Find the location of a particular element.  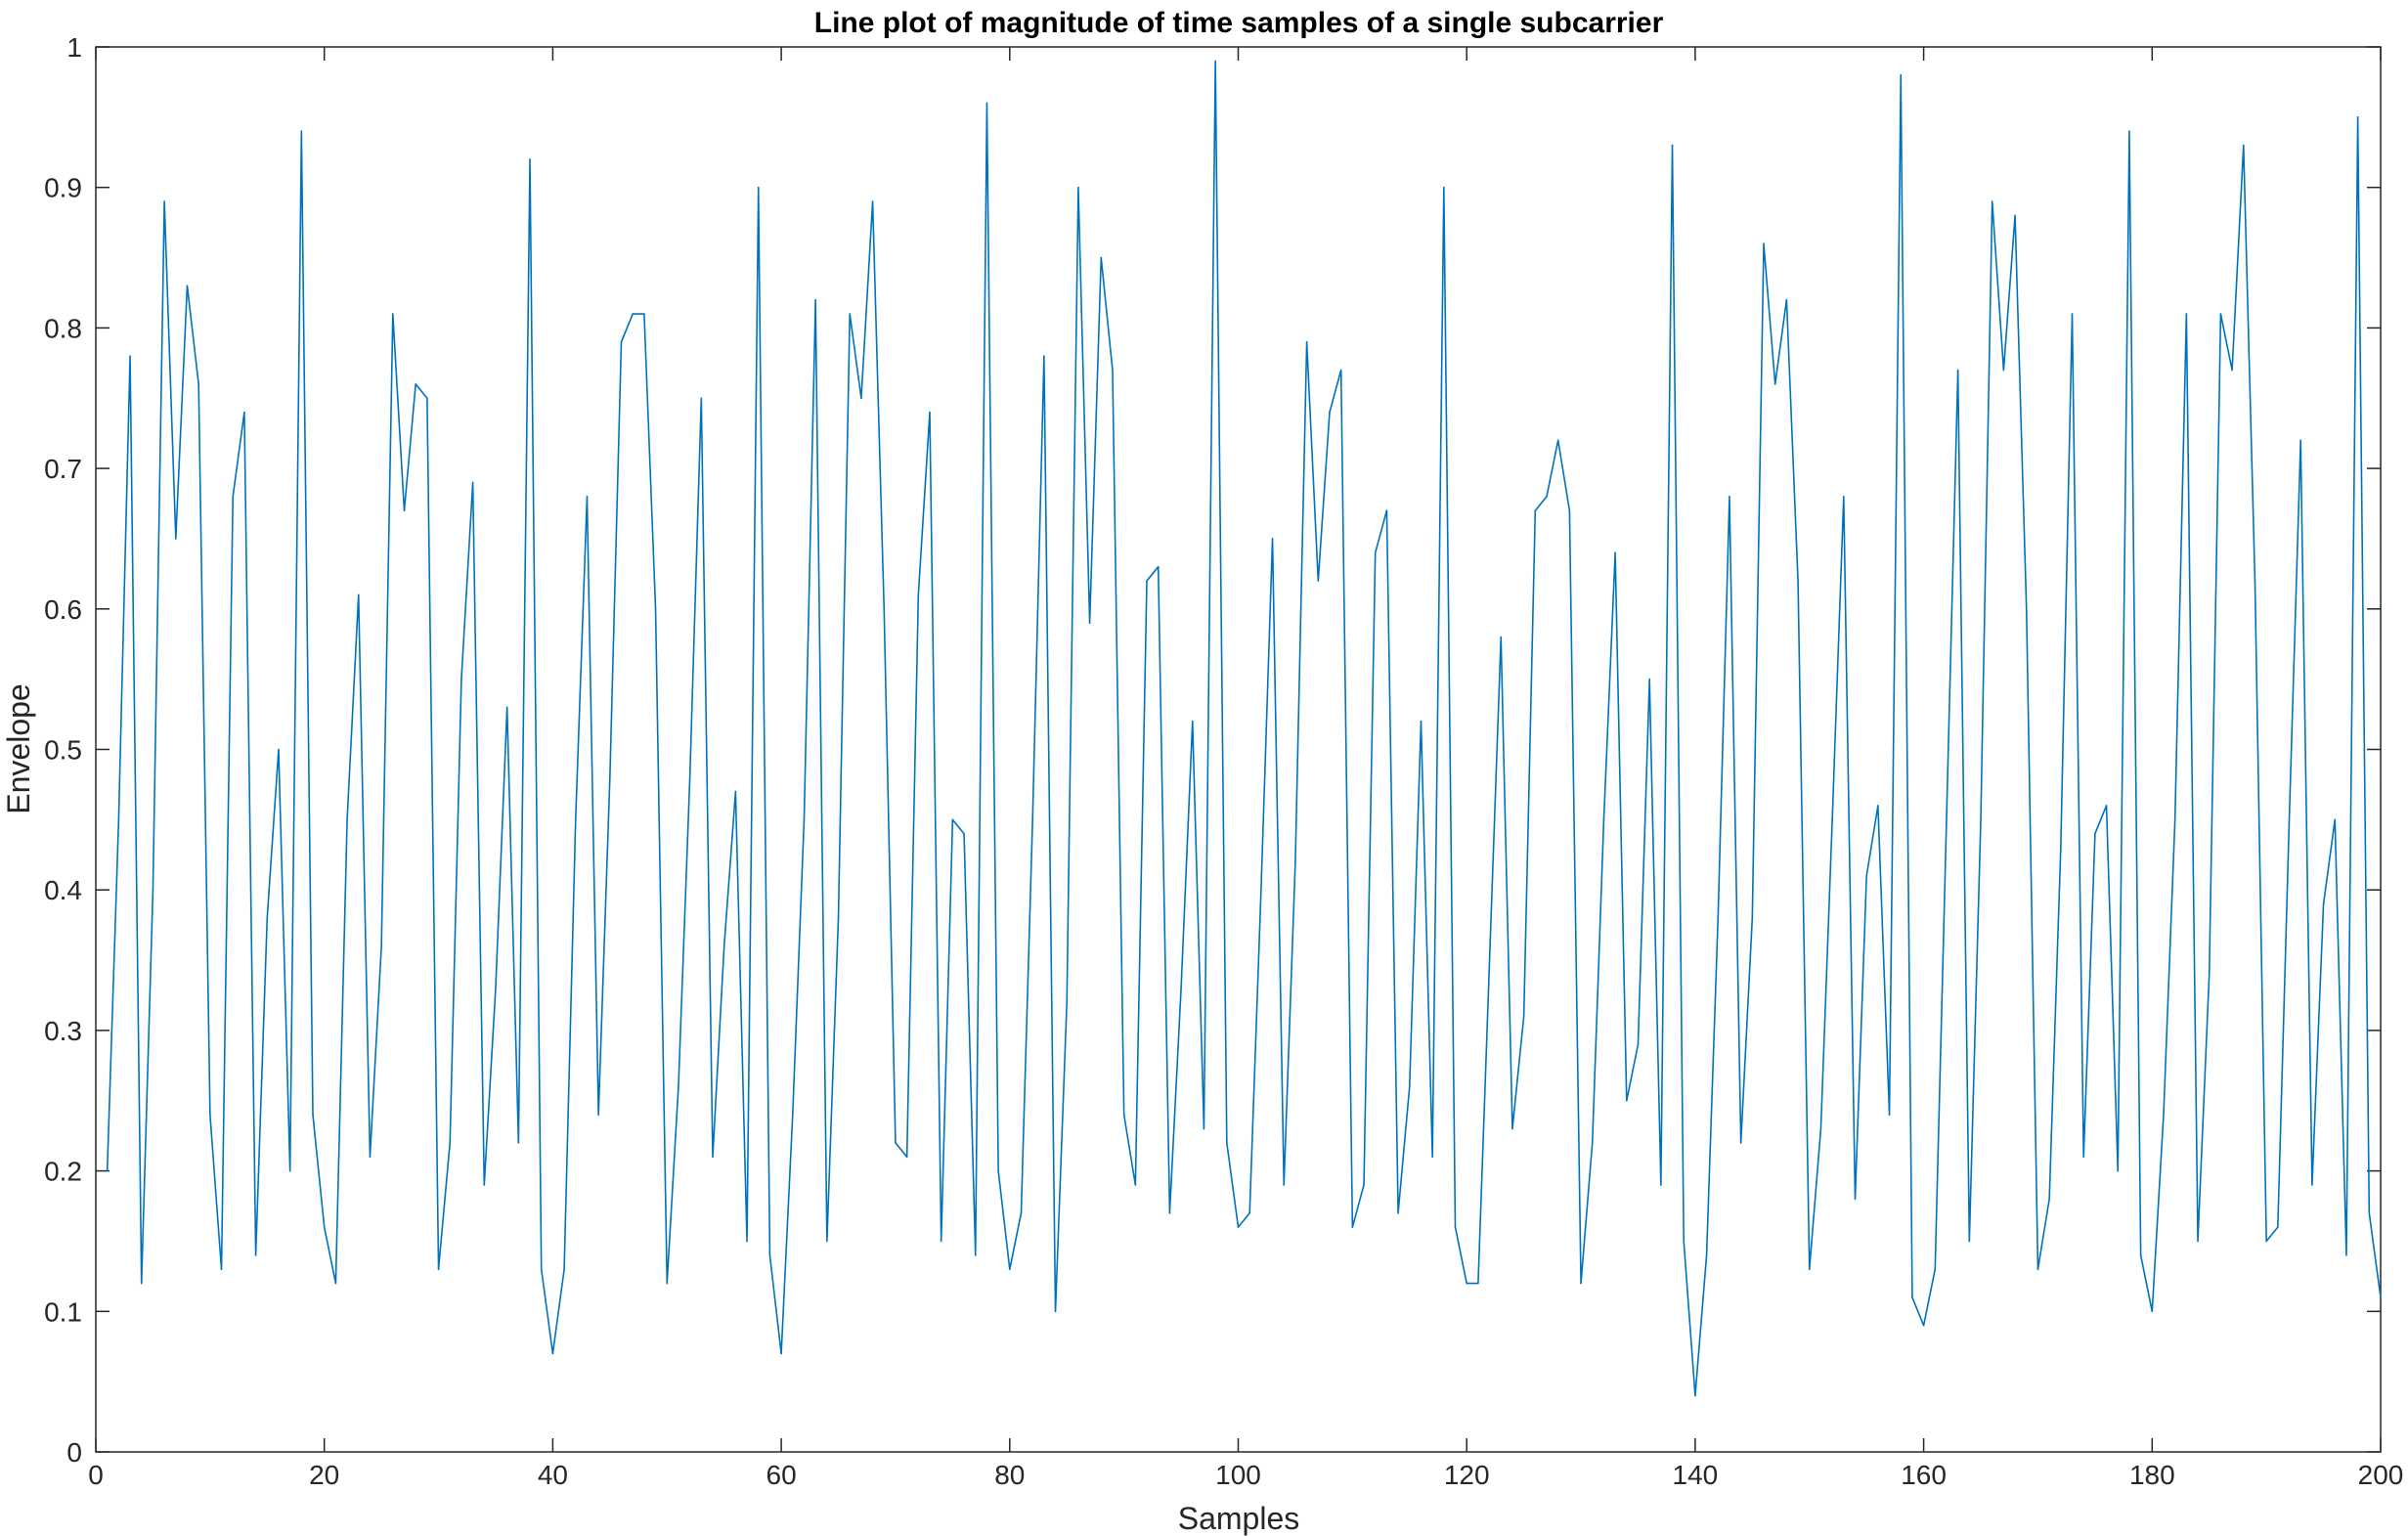

y-tick-label: 0 is located at coordinates (74, 1452).